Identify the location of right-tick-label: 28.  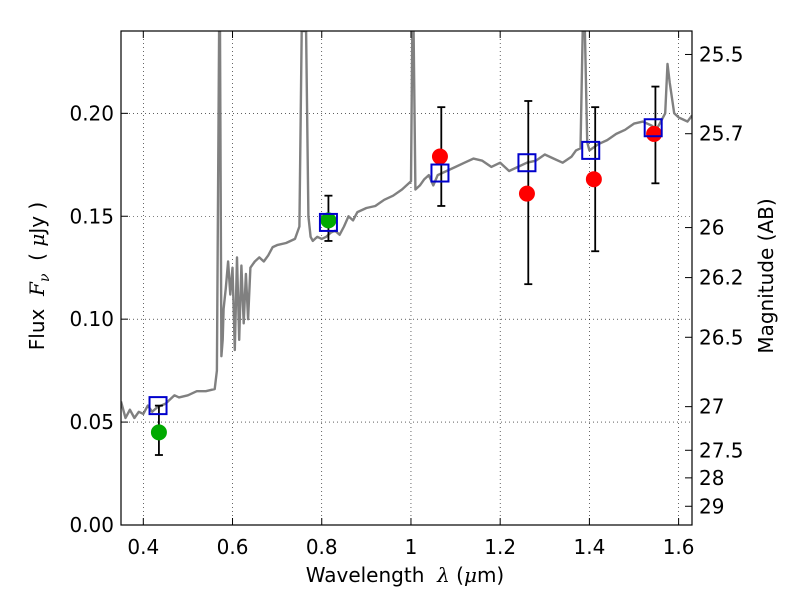
(711, 478).